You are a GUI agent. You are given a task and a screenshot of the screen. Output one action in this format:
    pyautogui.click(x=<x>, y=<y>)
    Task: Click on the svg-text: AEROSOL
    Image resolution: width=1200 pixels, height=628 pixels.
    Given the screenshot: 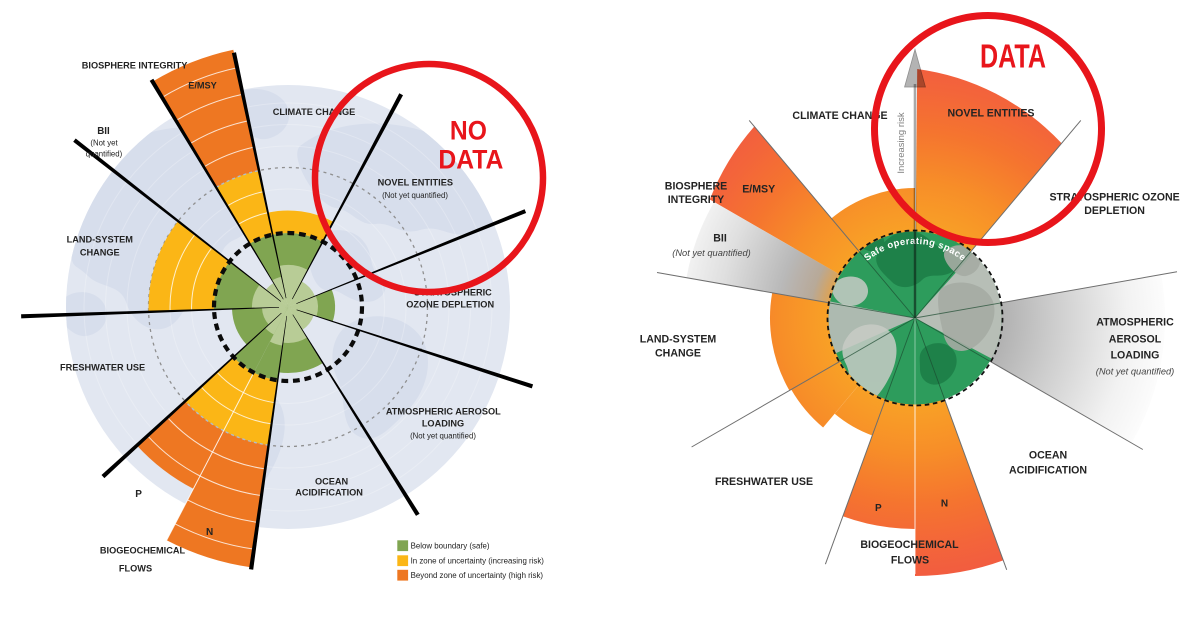 What is the action you would take?
    pyautogui.click(x=1135, y=340)
    